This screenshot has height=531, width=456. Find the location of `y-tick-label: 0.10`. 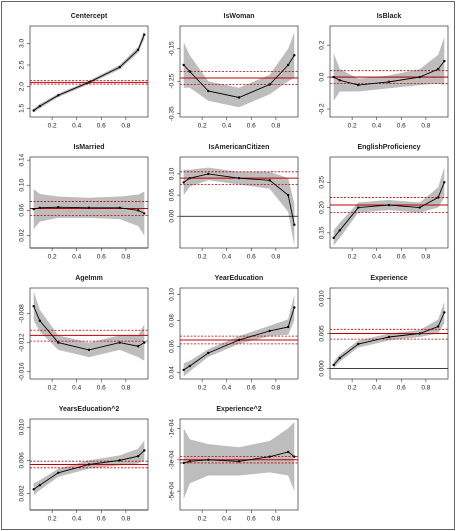

y-tick-label: 0.10 is located at coordinates (22, 185).